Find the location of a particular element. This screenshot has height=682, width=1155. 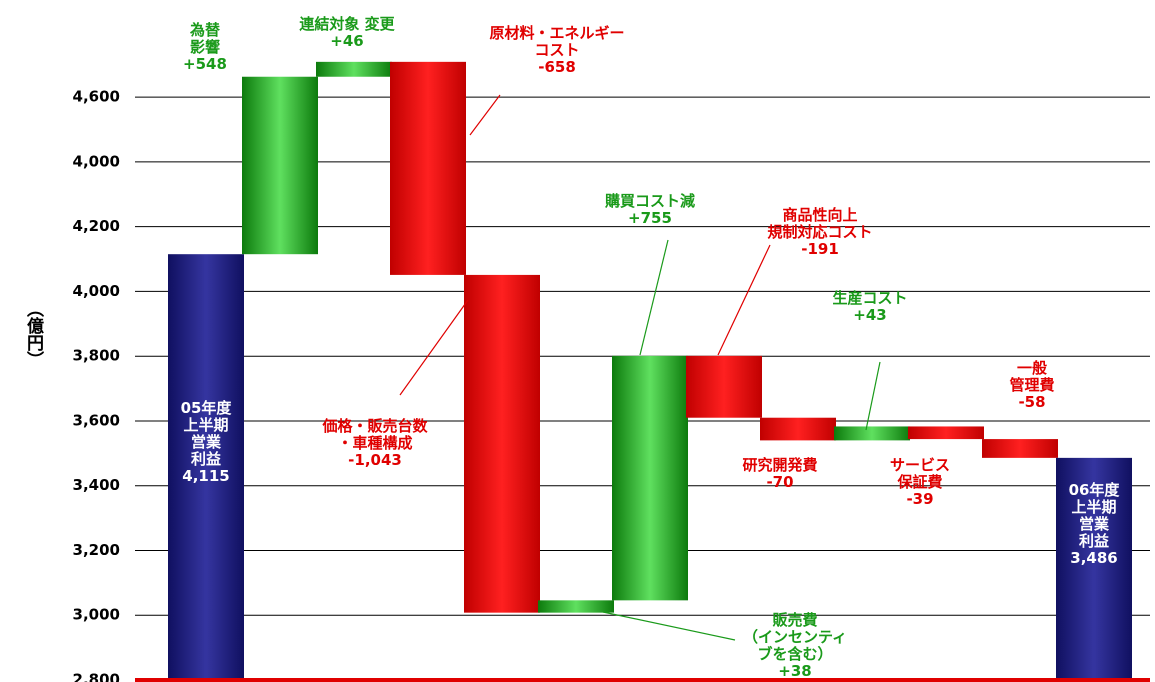

data-label: 06年度 上半期 営業 利益 3,486 is located at coordinates (1094, 524).